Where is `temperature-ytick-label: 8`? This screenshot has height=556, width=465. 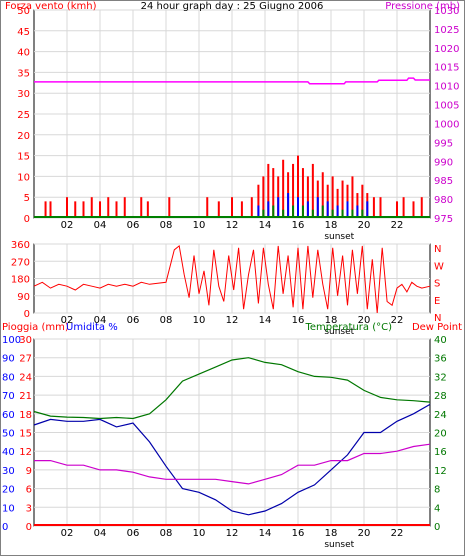 temperature-ytick-label: 8 is located at coordinates (437, 490).